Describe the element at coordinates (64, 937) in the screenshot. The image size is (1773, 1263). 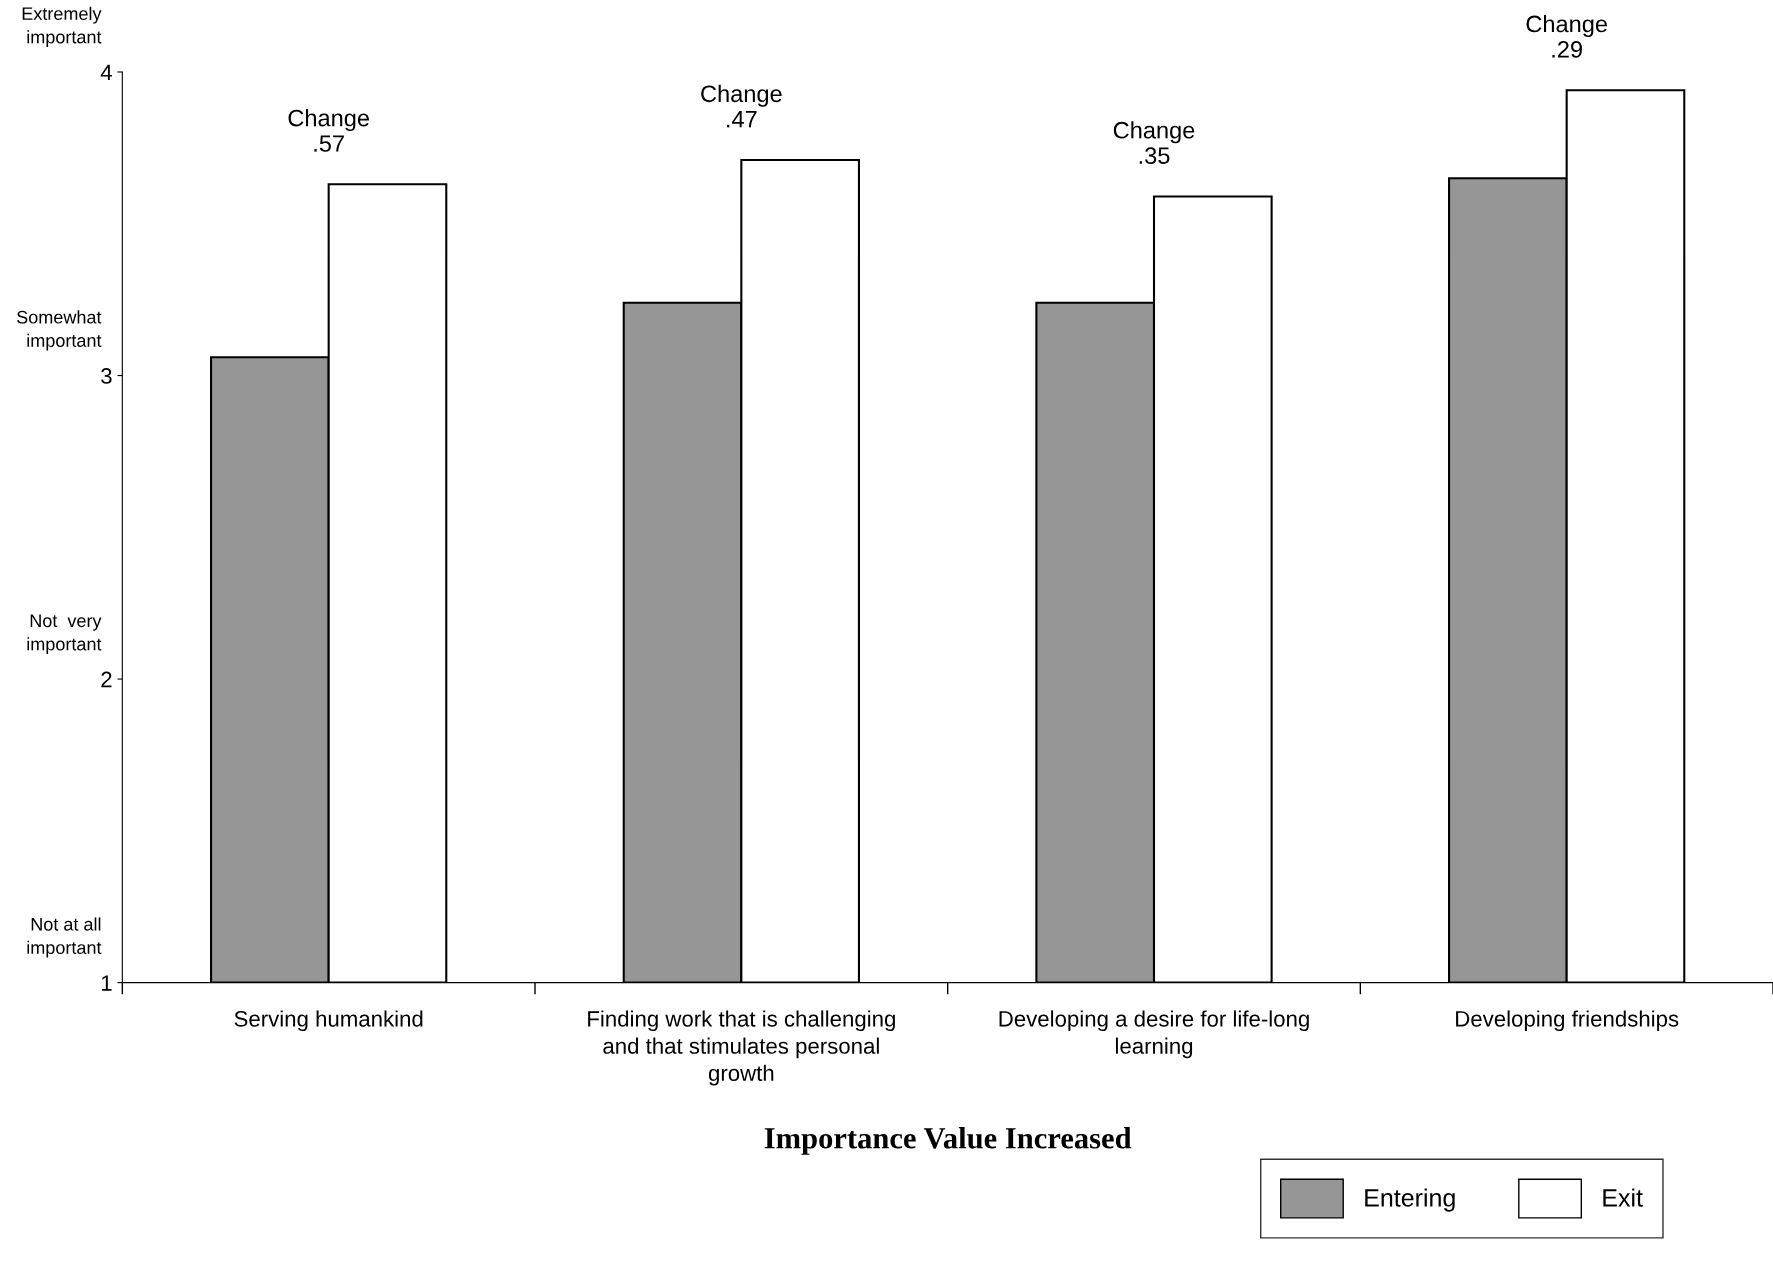
I see `text: Not at all important` at that location.